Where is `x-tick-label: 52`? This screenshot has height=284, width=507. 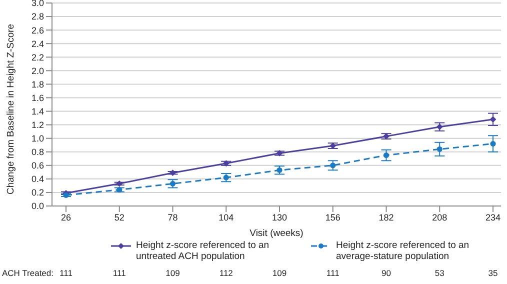
x-tick-label: 52 is located at coordinates (119, 217).